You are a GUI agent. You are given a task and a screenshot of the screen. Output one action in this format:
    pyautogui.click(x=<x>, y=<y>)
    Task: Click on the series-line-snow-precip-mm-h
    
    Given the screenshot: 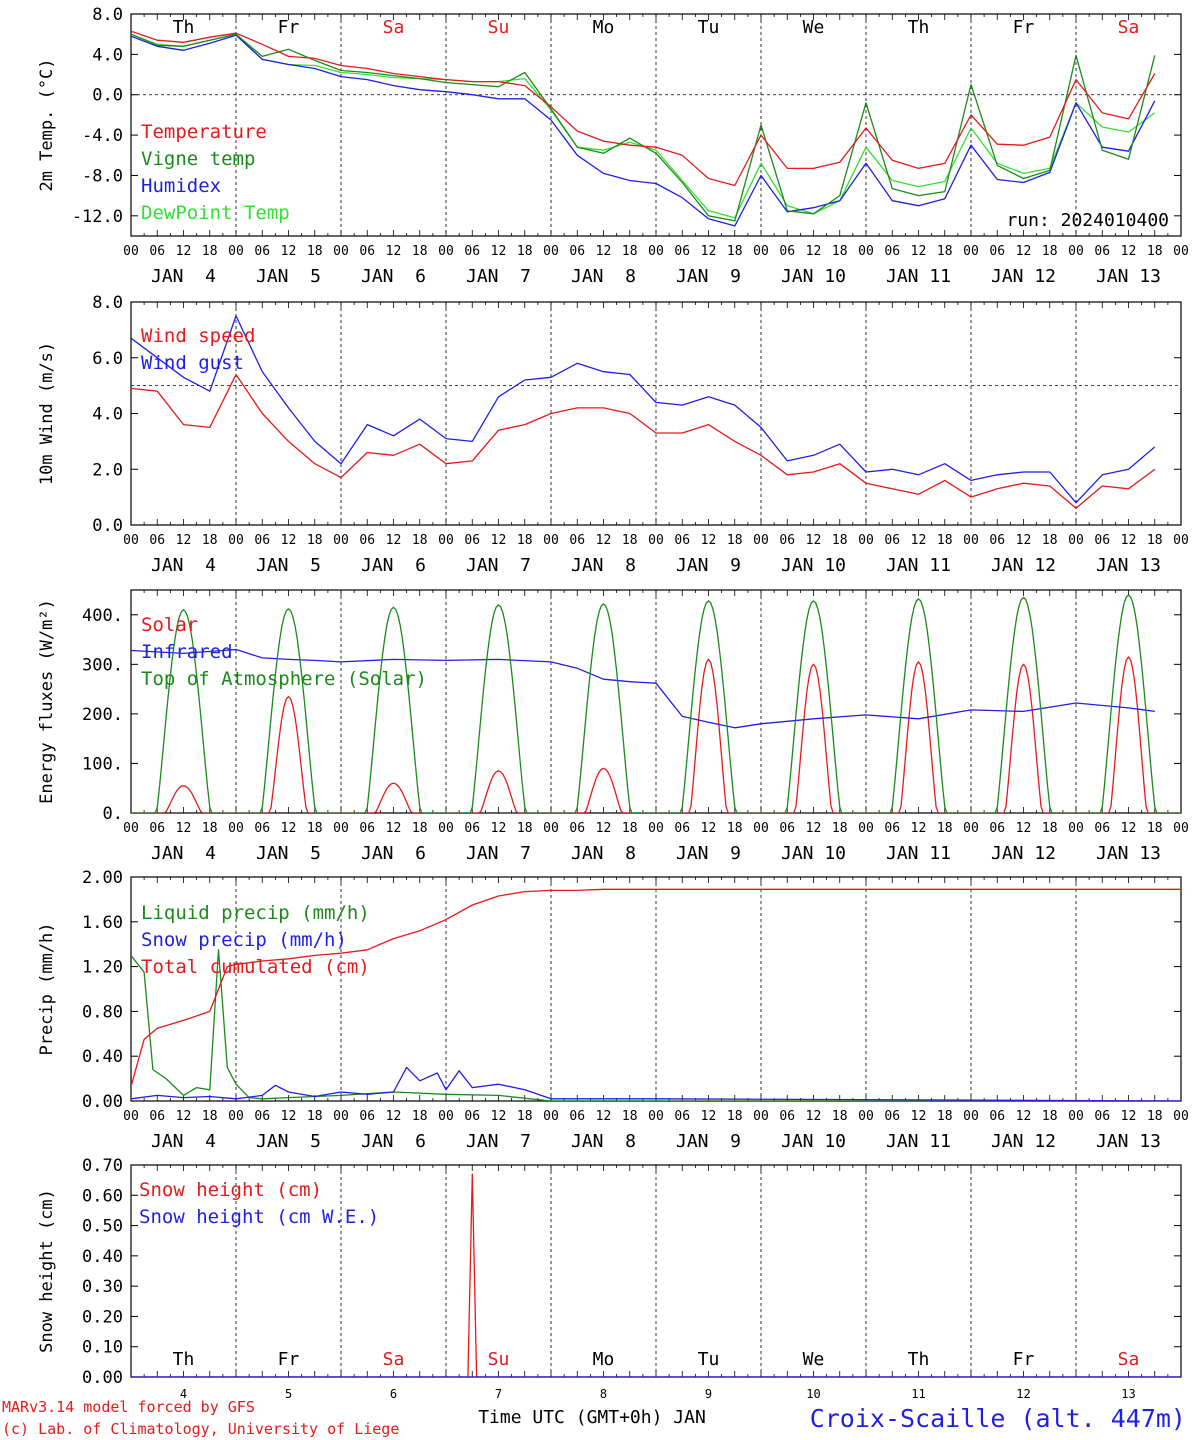 What is the action you would take?
    pyautogui.click(x=656, y=1083)
    